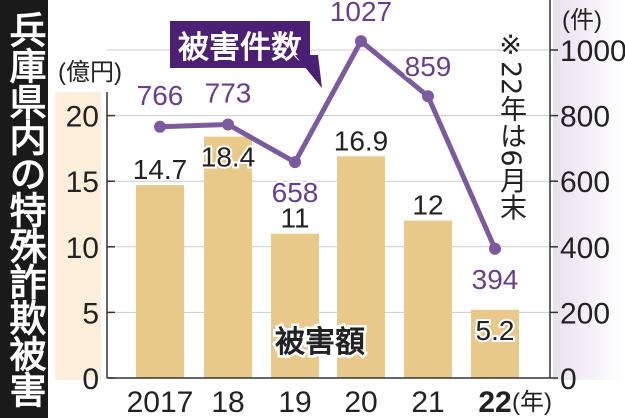 Image resolution: width=625 pixels, height=418 pixels. Describe the element at coordinates (227, 402) in the screenshot. I see `x-tick-label: 18` at that location.